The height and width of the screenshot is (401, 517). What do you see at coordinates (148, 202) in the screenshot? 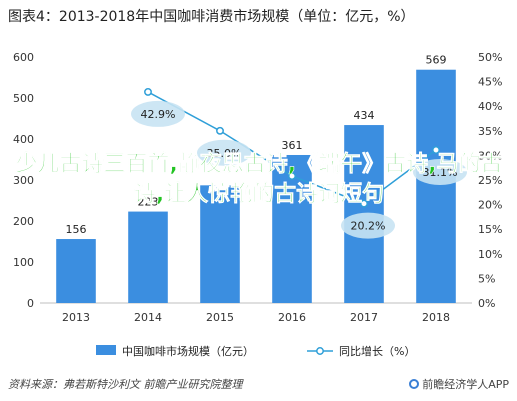
I see `bar-value-label: 223` at bounding box center [148, 202].